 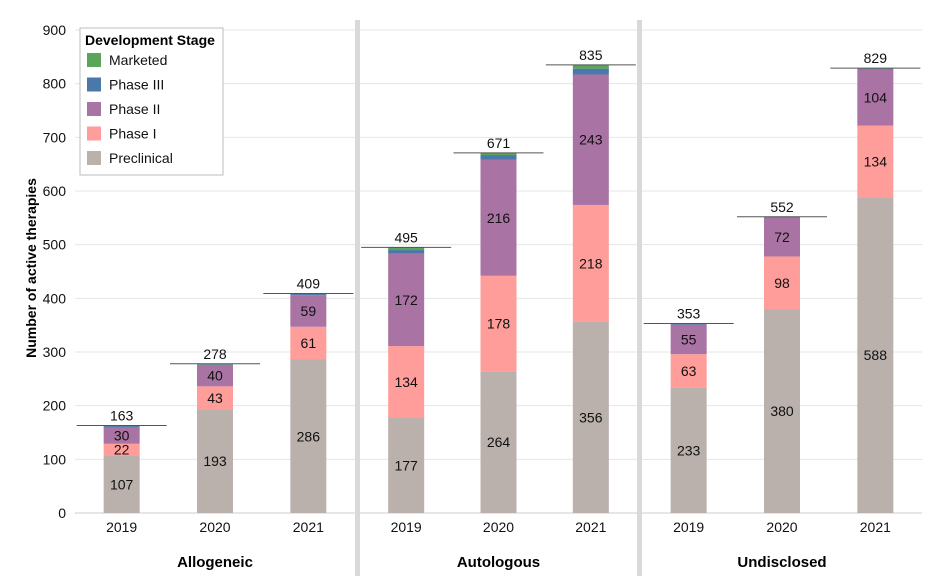 I want to click on total-label: 278, so click(x=215, y=354).